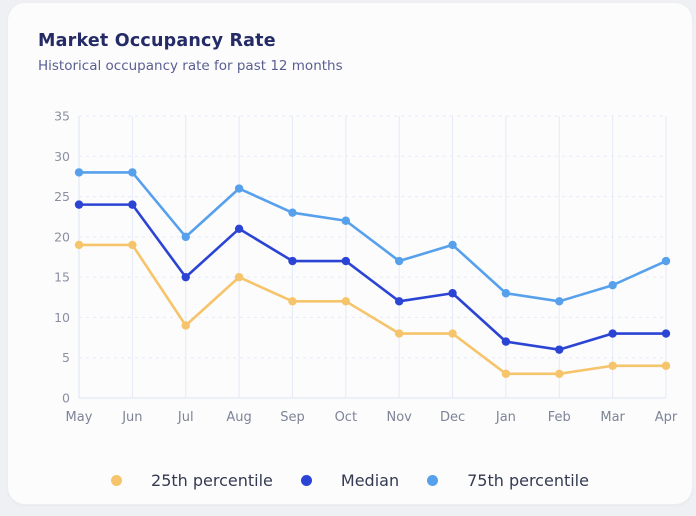  Describe the element at coordinates (132, 204) in the screenshot. I see `data-point-median-jun` at that location.